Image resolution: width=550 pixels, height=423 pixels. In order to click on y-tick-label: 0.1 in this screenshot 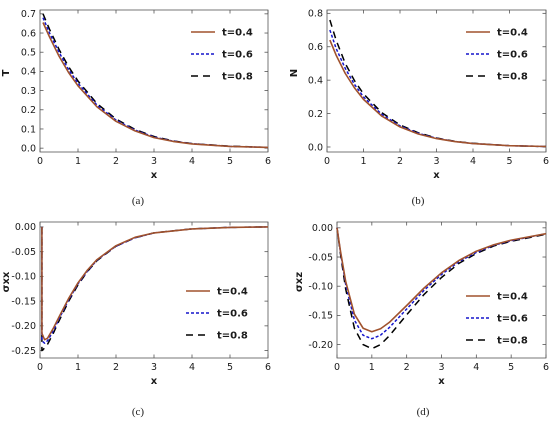, I will do `click(28, 129)`.